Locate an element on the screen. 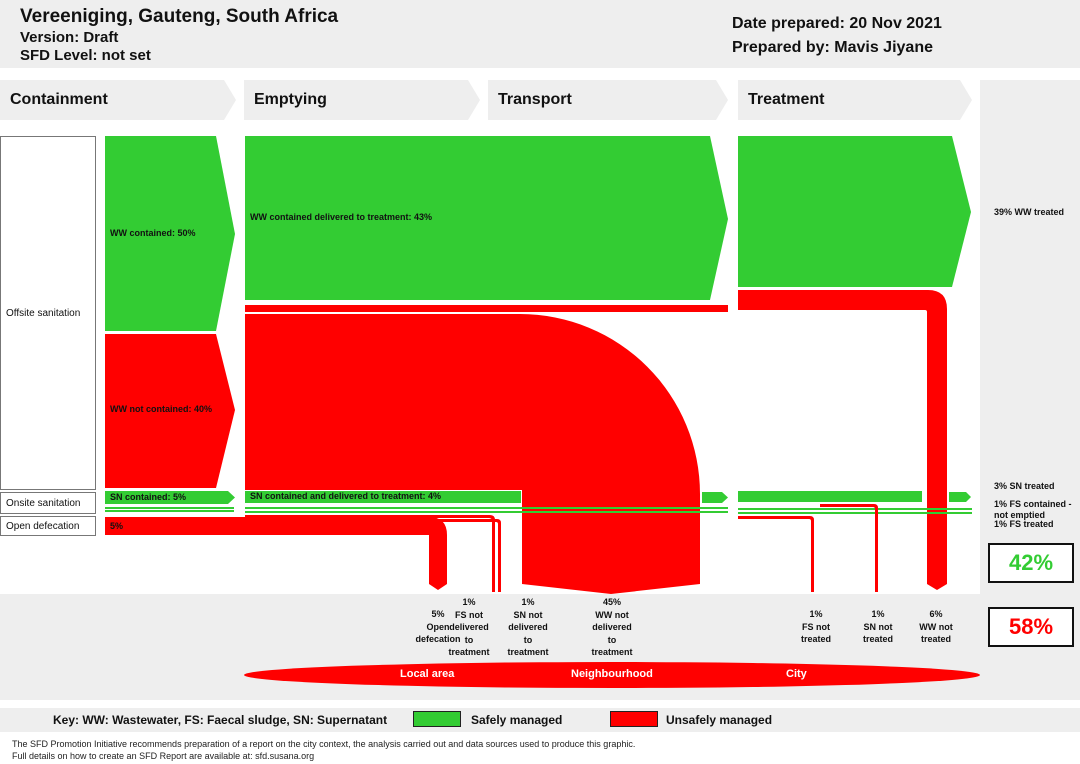 The width and height of the screenshot is (1080, 764). bottom-label-sn-not-delivered: 1% SN not delivered to treatment is located at coordinates (528, 627).